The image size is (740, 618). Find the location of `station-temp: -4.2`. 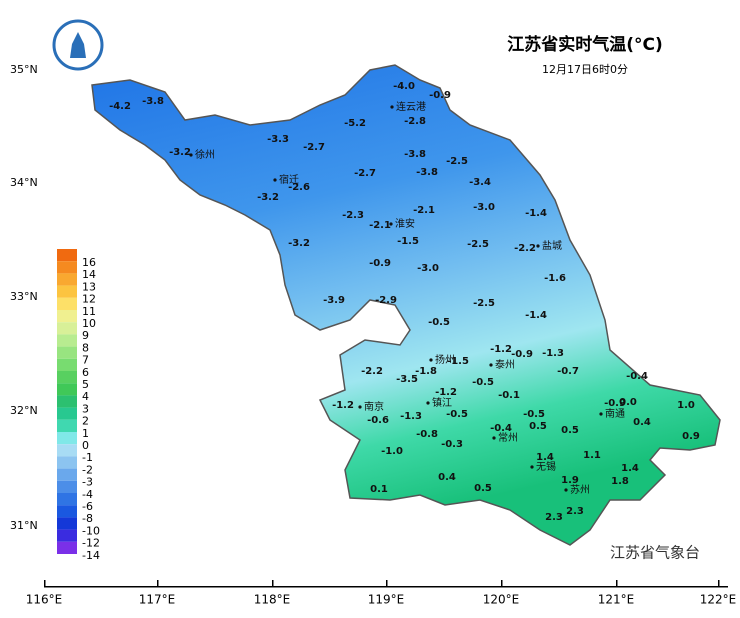

station-temp: -4.2 is located at coordinates (120, 106).